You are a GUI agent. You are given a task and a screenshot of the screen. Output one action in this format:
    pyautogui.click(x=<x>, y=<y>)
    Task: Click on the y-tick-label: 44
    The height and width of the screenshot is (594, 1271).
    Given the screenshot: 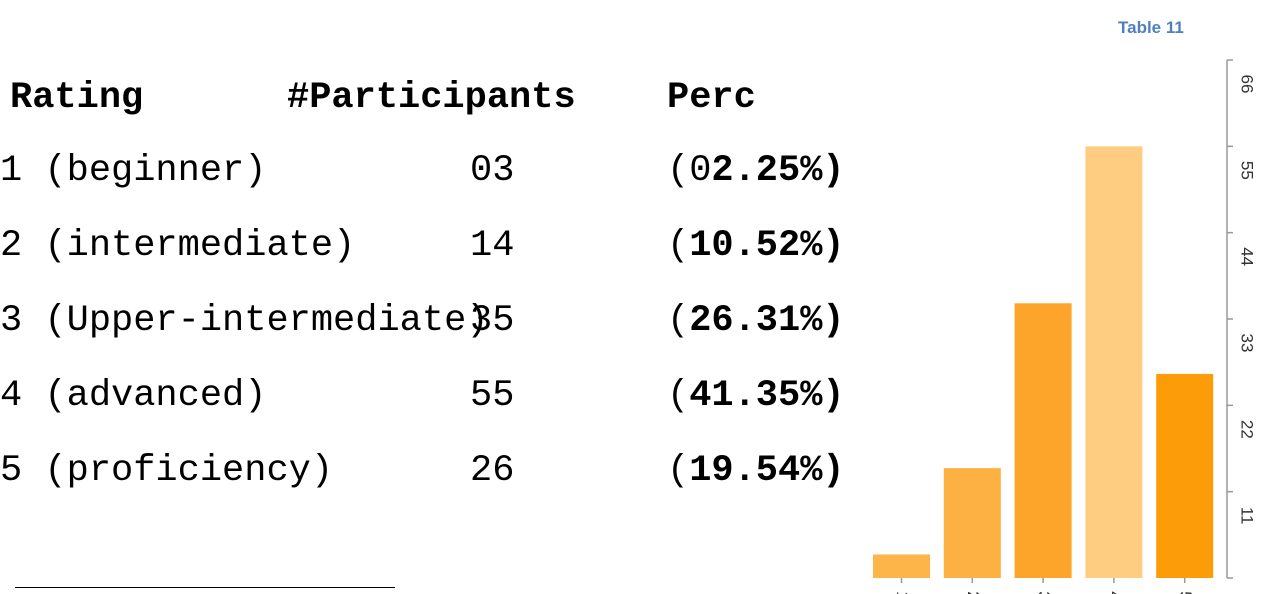 What is the action you would take?
    pyautogui.click(x=1247, y=256)
    